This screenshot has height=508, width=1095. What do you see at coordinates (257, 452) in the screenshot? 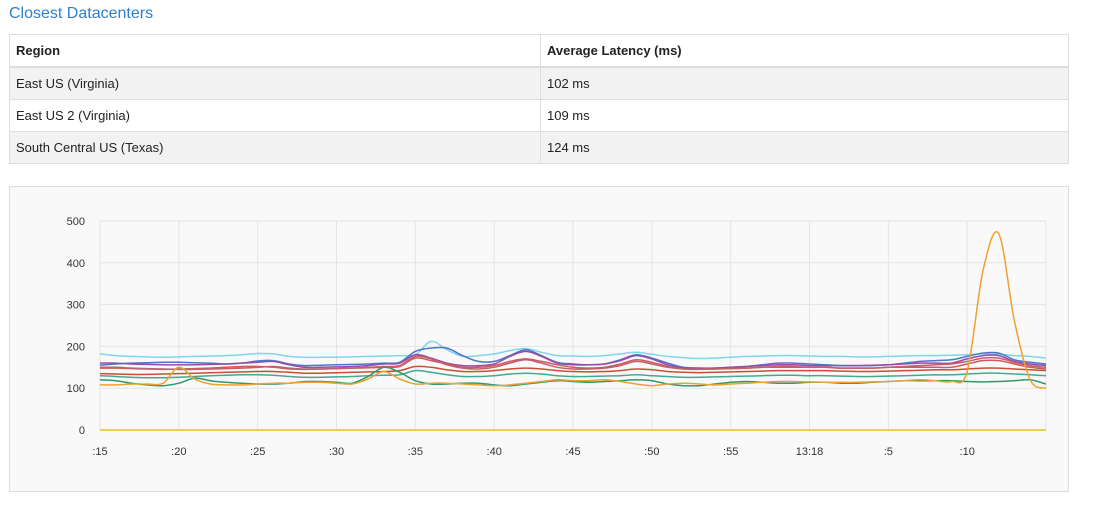
I see `x-tick-label: :25` at bounding box center [257, 452].